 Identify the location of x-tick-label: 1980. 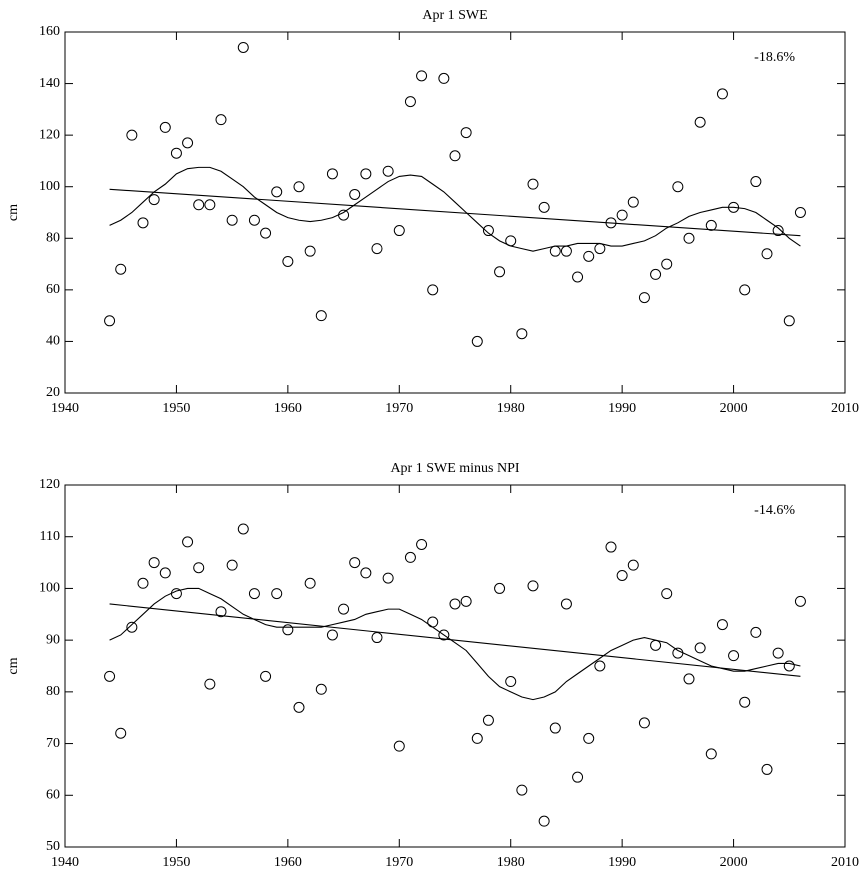
(511, 408).